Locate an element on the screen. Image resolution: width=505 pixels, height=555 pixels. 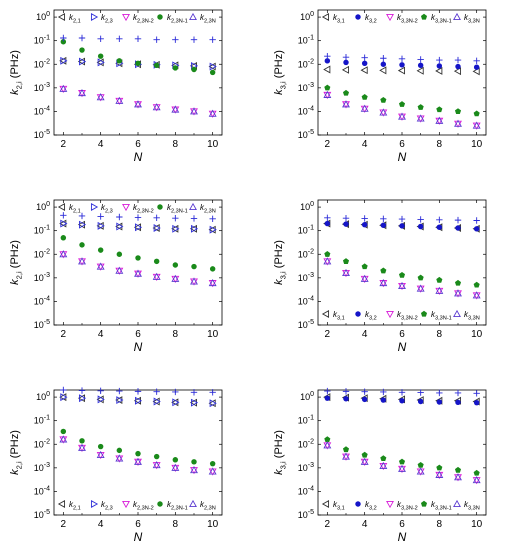
legend-label: k2,3N-1 is located at coordinates (177, 208).